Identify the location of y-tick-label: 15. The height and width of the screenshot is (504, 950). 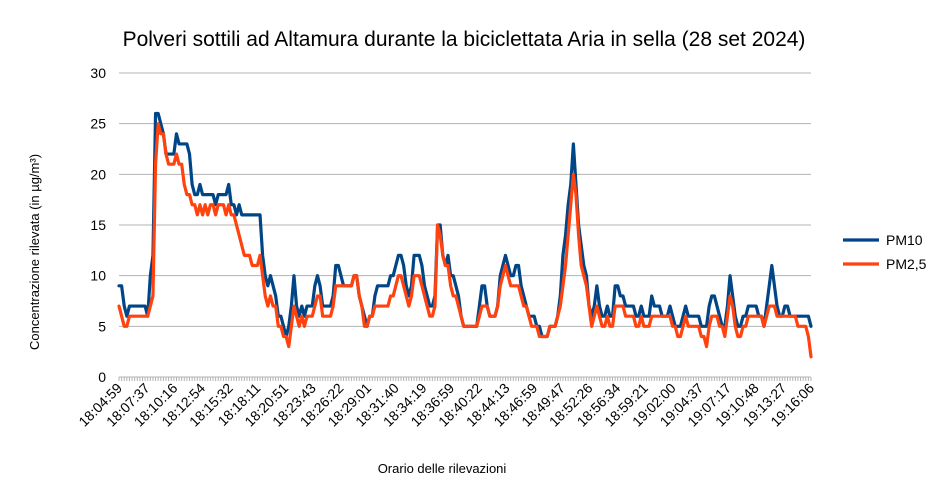
(98, 225).